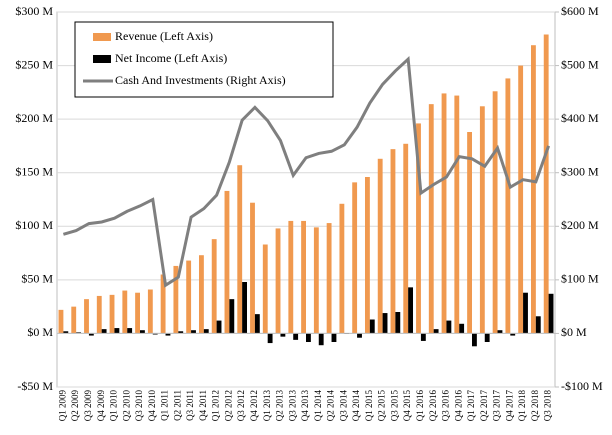 The height and width of the screenshot is (435, 612). What do you see at coordinates (292, 406) in the screenshot?
I see `x-tick-label: Q3 2013` at bounding box center [292, 406].